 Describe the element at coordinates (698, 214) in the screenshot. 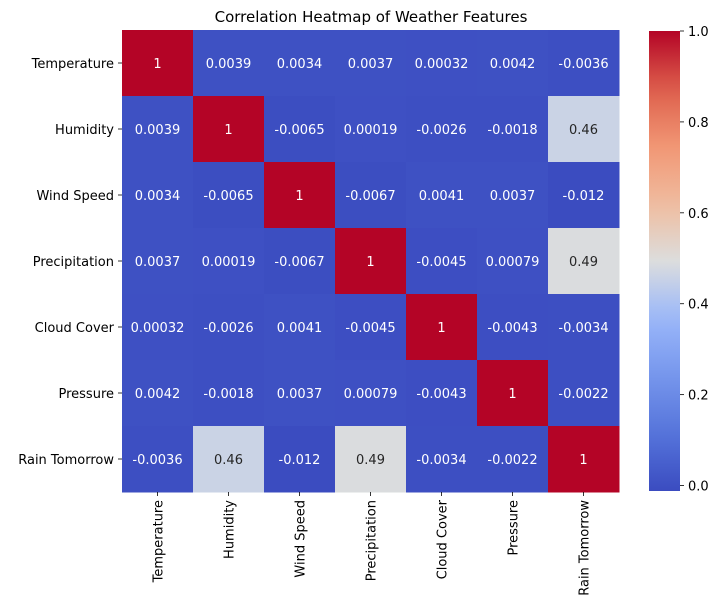

I see `colorbar-tick-label: 0.6` at that location.